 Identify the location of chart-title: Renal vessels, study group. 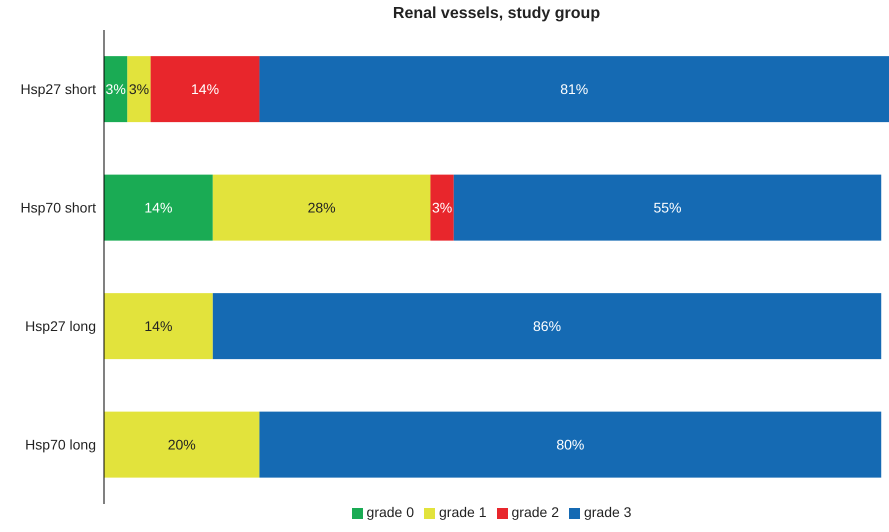
(497, 14).